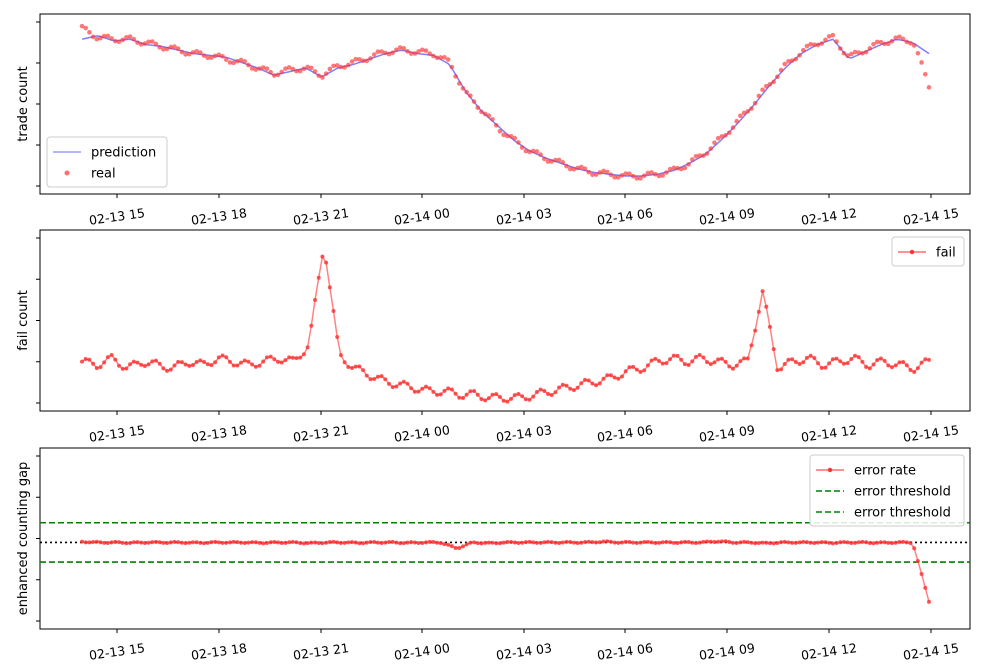 The image size is (988, 669). I want to click on x-tick-label: 02-13 18, so click(219, 433).